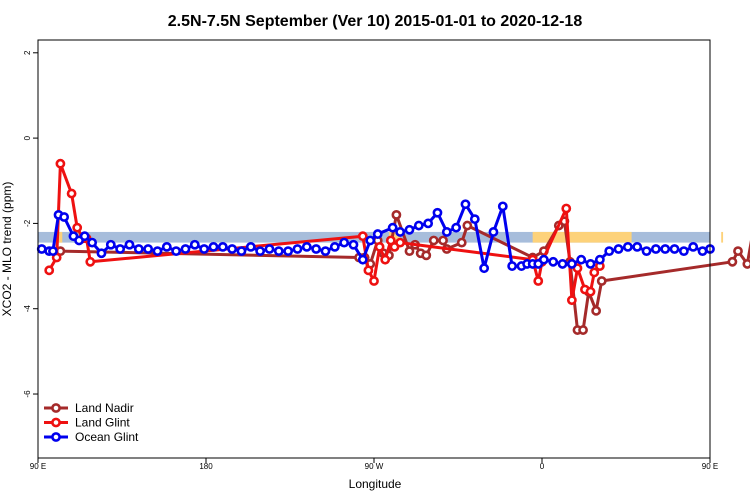 This screenshot has width=750, height=500. What do you see at coordinates (27, 394) in the screenshot?
I see `y-tick-label: -6` at bounding box center [27, 394].